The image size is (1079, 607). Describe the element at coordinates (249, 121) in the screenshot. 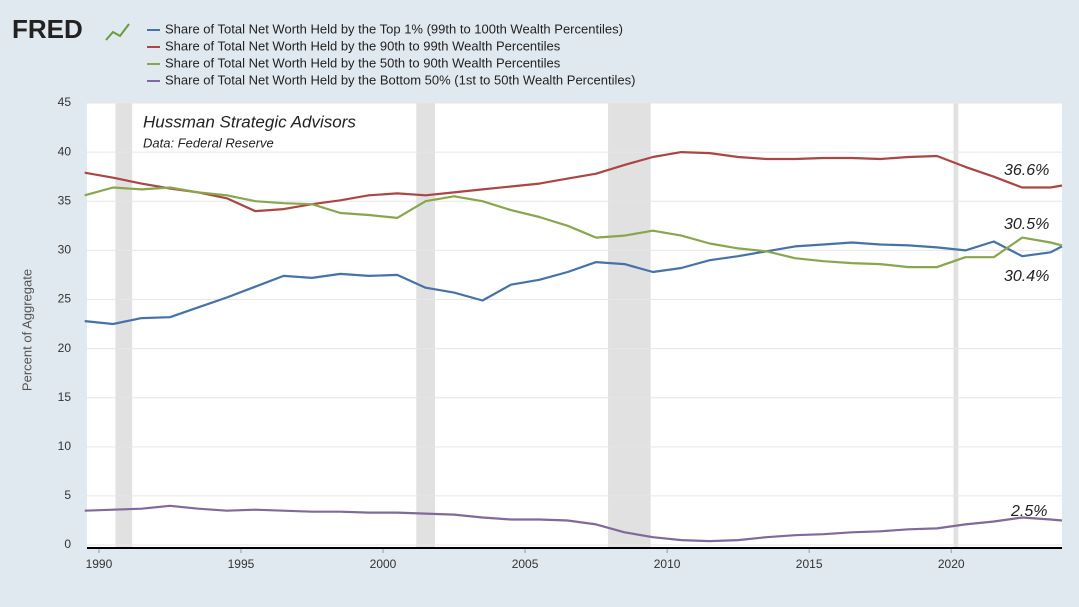

I see `subtitle: Hussman Strategic Advisors` at that location.